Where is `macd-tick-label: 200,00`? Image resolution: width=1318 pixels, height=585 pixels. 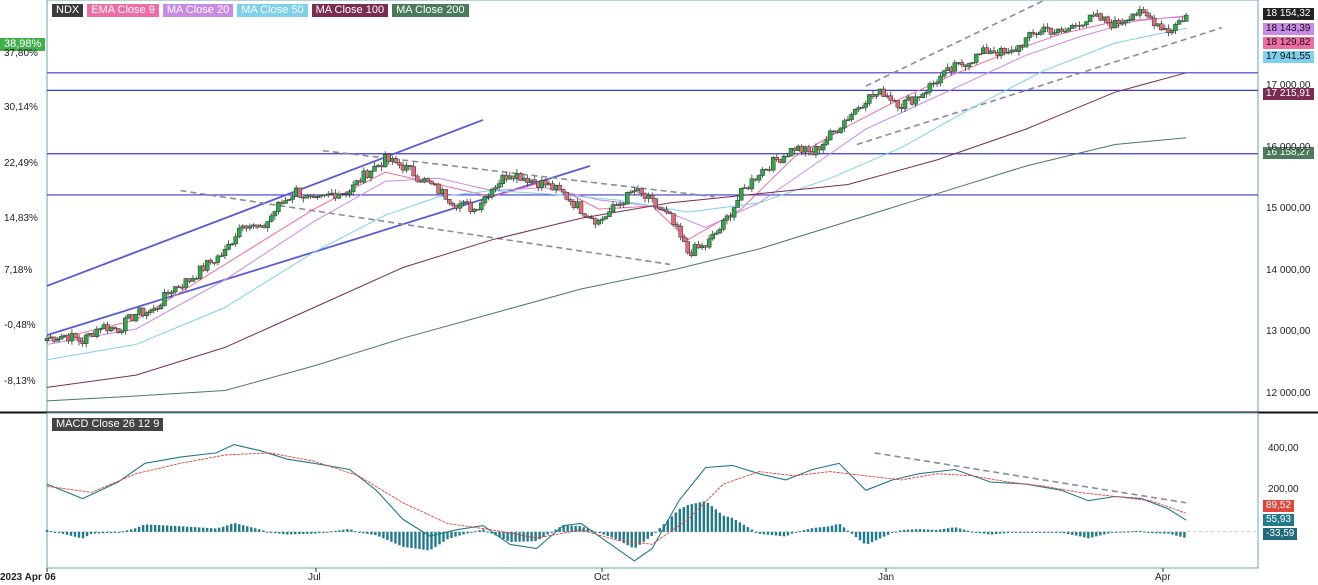 macd-tick-label: 200,00 is located at coordinates (1283, 490).